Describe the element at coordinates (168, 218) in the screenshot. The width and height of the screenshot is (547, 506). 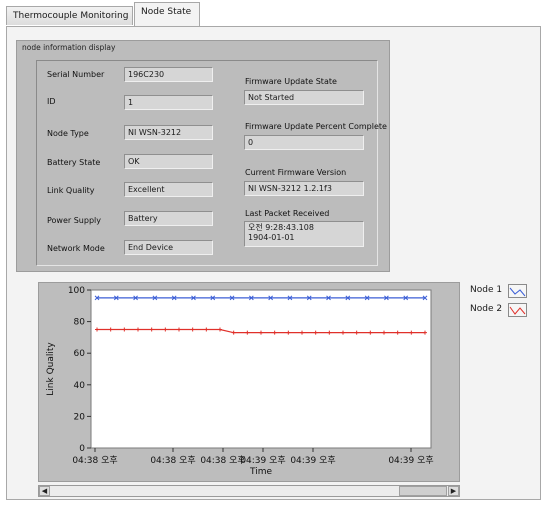
I see `power-supply-field: Battery` at that location.